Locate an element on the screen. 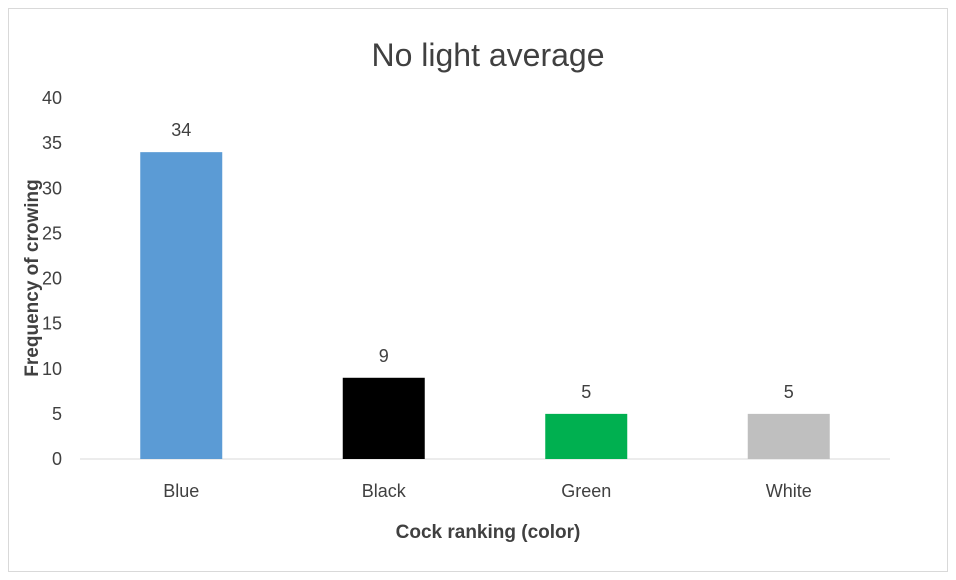 The image size is (956, 580). y-tick-label: 5 is located at coordinates (57, 414).